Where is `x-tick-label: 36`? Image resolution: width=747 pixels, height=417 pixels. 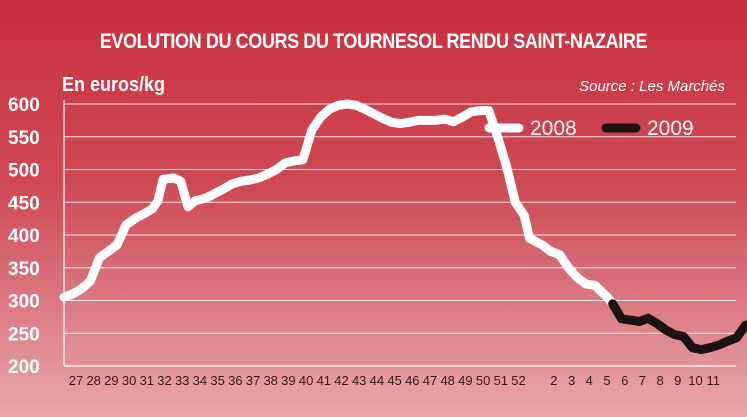 x-tick-label: 36 is located at coordinates (235, 380).